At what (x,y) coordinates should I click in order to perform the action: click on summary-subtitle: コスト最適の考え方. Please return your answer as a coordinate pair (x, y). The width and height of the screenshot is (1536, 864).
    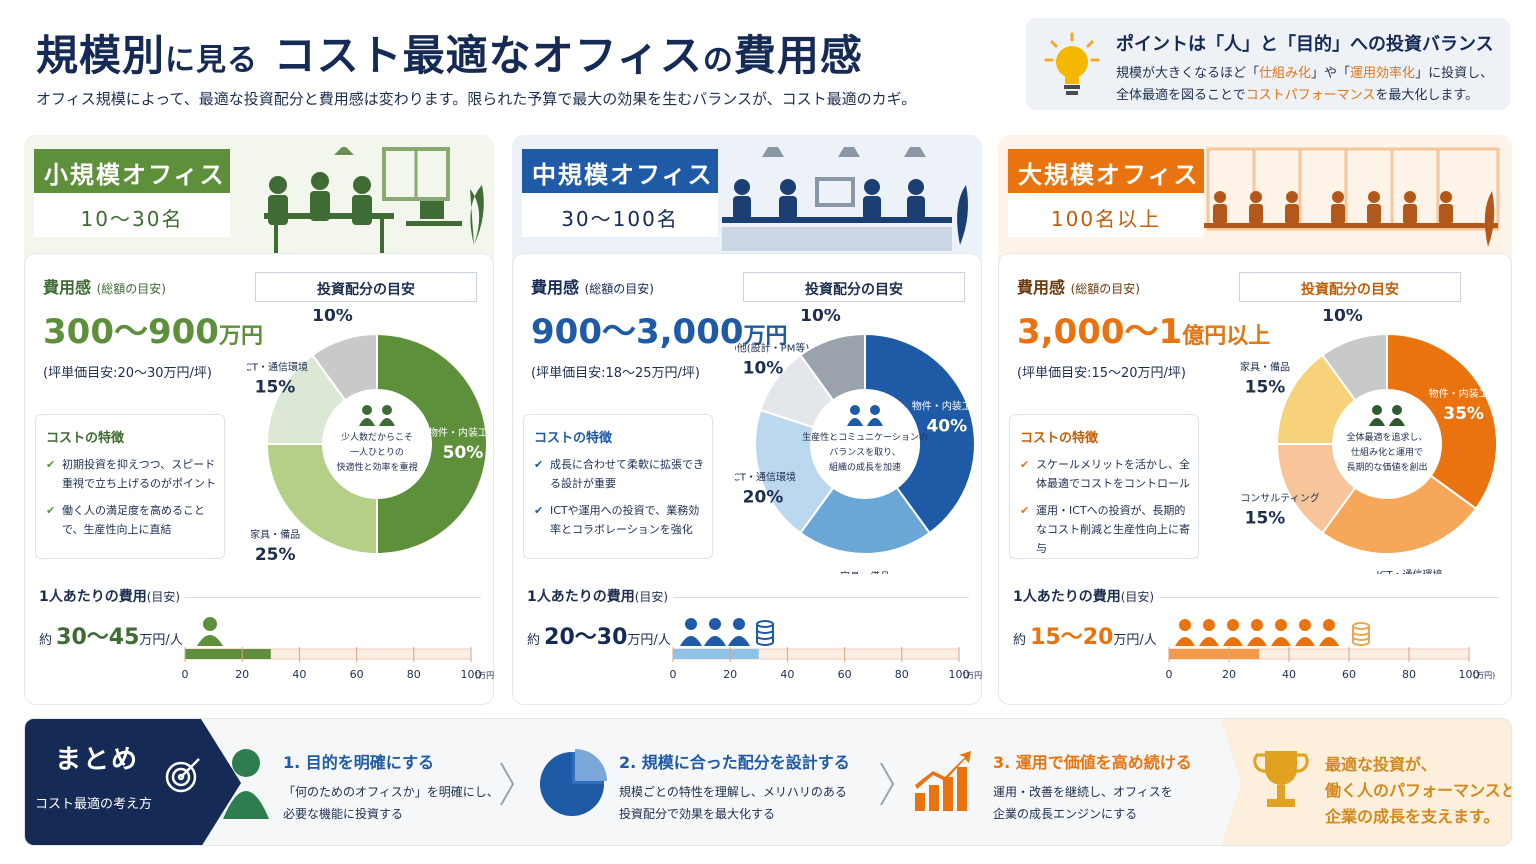
    Looking at the image, I should click on (94, 804).